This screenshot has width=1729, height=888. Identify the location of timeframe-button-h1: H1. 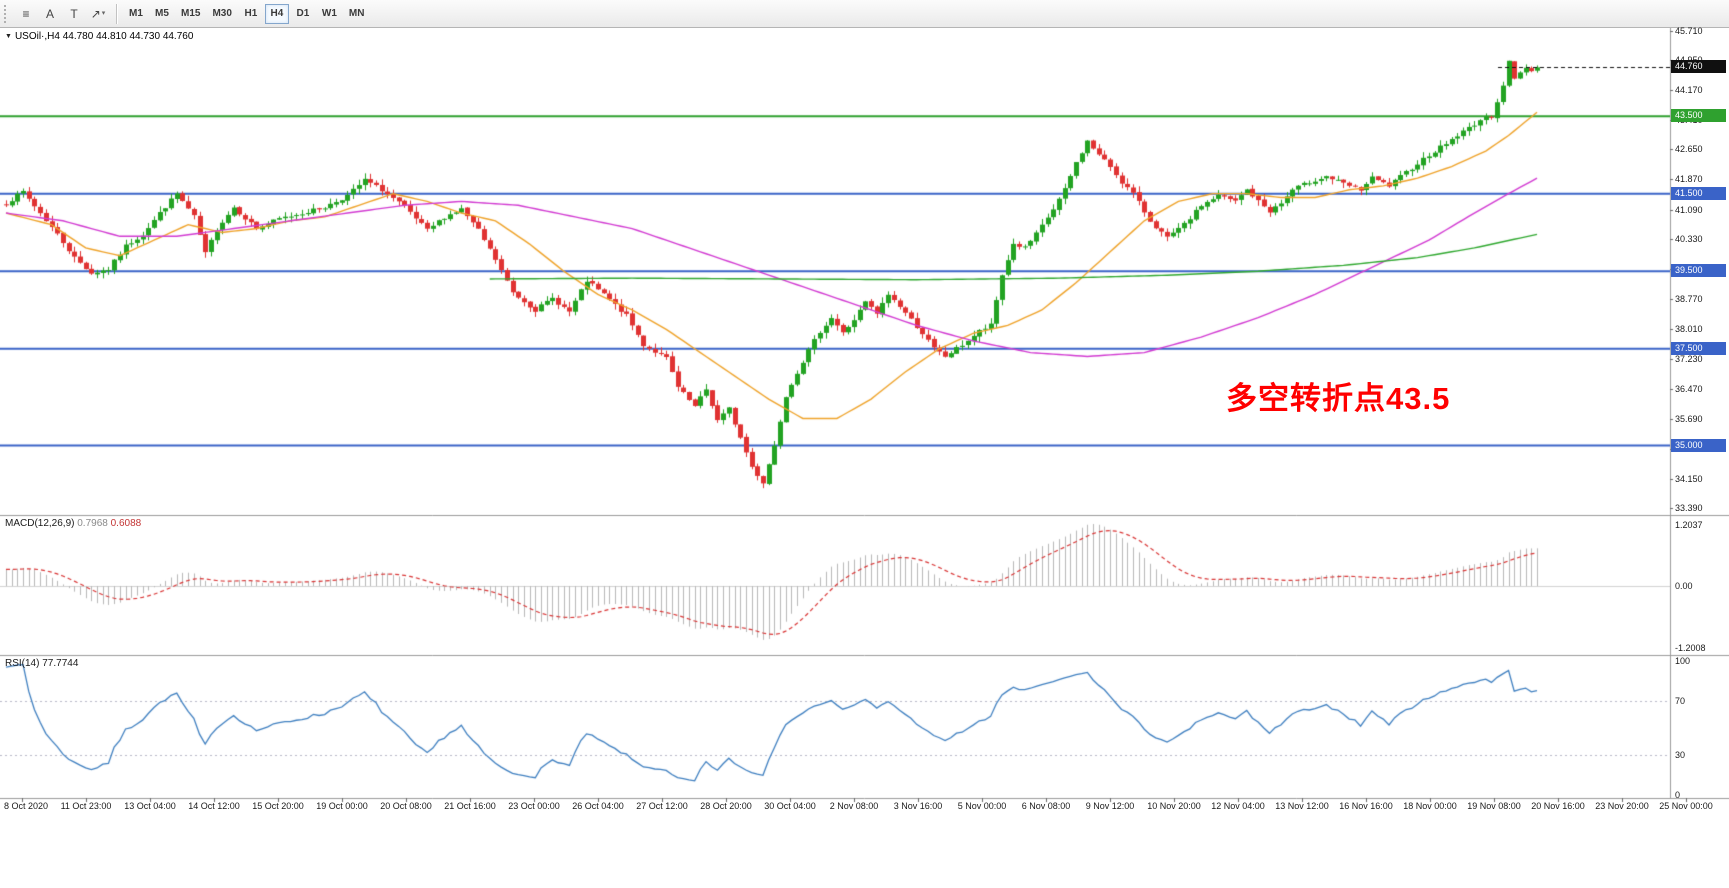
(251, 13).